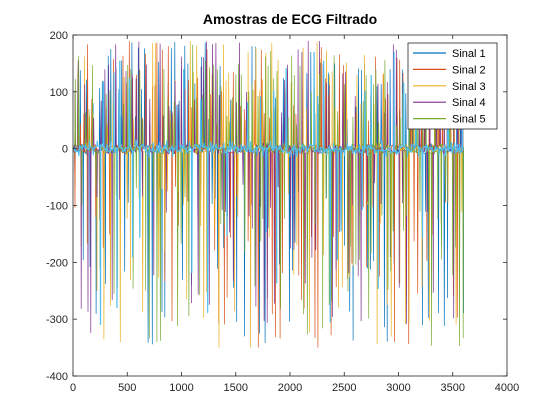 This screenshot has height=420, width=560. Describe the element at coordinates (59, 36) in the screenshot. I see `y-tick-label: 200` at that location.